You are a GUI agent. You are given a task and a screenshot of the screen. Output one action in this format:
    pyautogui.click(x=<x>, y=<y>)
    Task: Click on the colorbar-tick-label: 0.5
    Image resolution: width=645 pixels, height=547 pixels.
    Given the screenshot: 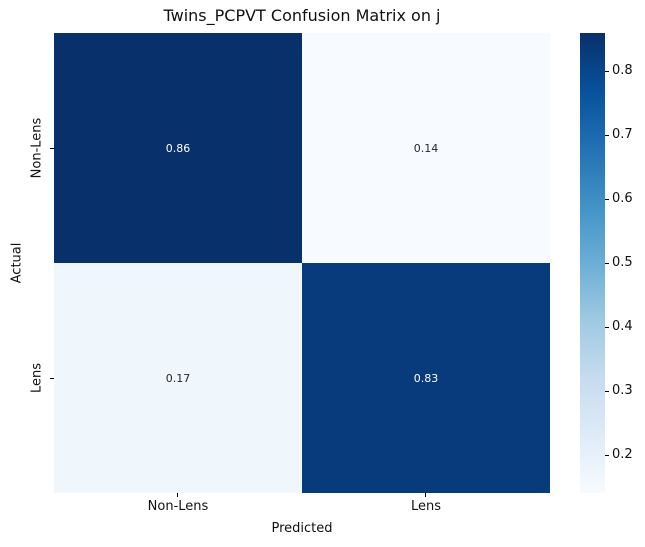 What is the action you would take?
    pyautogui.click(x=622, y=262)
    